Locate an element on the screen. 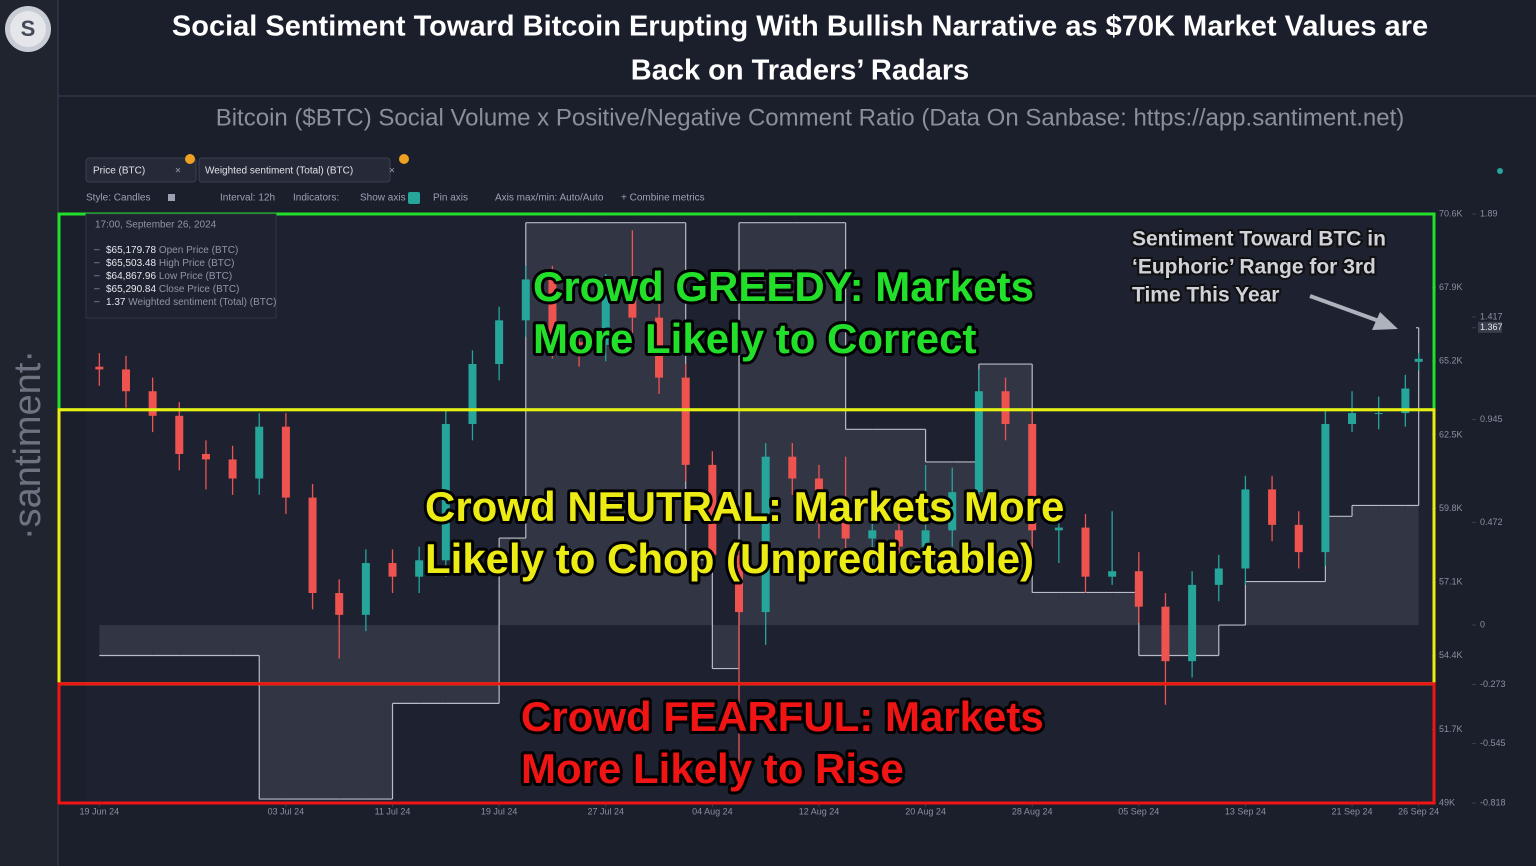 The image size is (1536, 866). tooltip-time: 17:00, September 26, 2024 is located at coordinates (156, 225).